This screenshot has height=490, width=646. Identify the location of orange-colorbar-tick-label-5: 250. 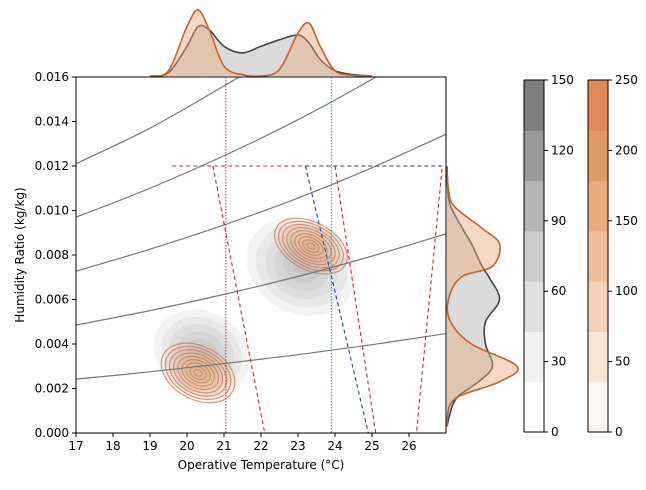
(626, 80).